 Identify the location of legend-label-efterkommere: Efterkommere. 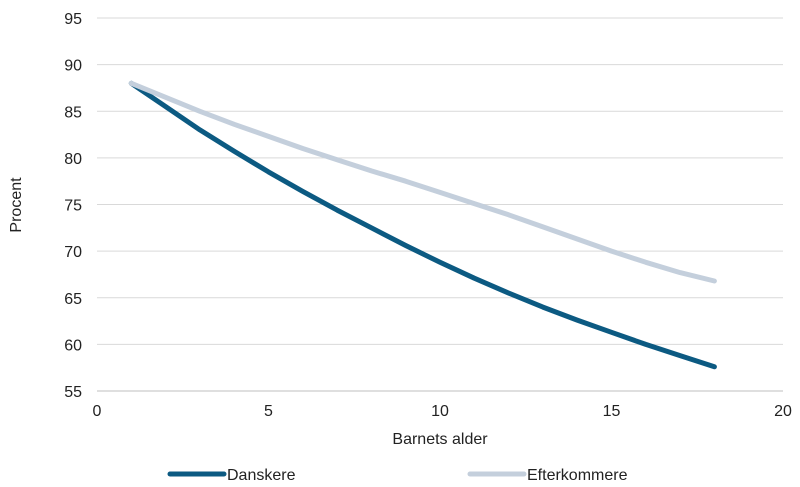
(577, 475).